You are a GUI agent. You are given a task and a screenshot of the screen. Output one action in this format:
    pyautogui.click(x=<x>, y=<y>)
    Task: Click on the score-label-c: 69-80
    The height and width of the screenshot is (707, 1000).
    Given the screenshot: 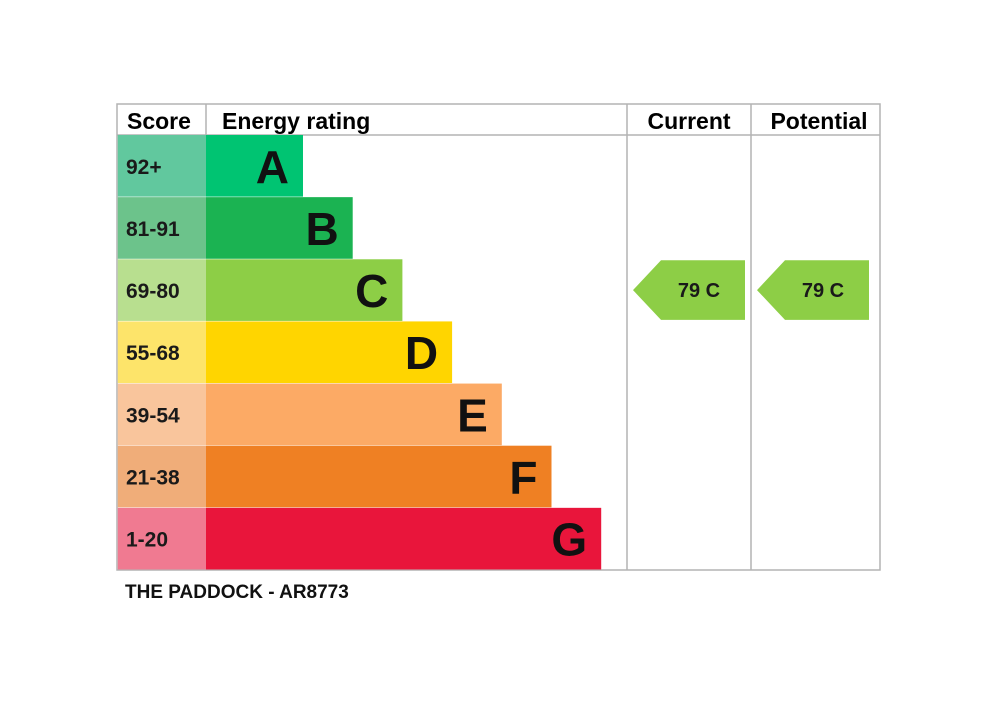 What is the action you would take?
    pyautogui.click(x=153, y=291)
    